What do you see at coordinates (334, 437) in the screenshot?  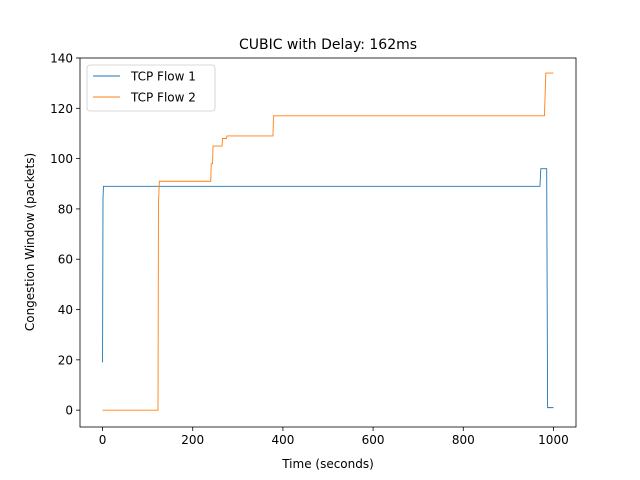 I see `x-axis-ticks: 0 200 400 600 800 1000` at bounding box center [334, 437].